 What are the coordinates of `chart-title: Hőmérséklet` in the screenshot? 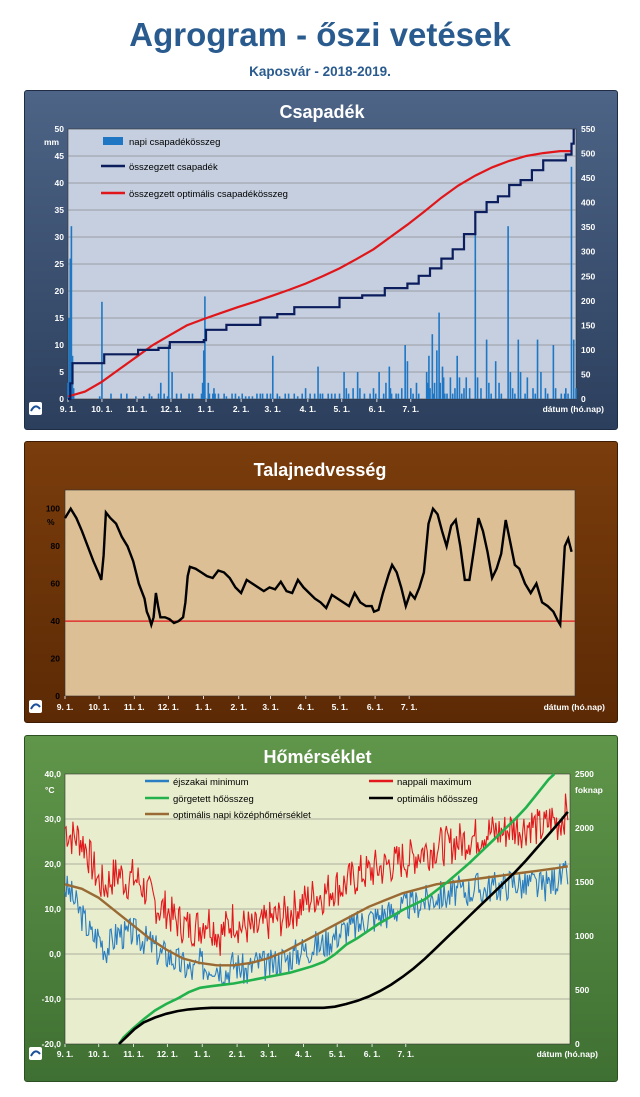 It's located at (317, 757).